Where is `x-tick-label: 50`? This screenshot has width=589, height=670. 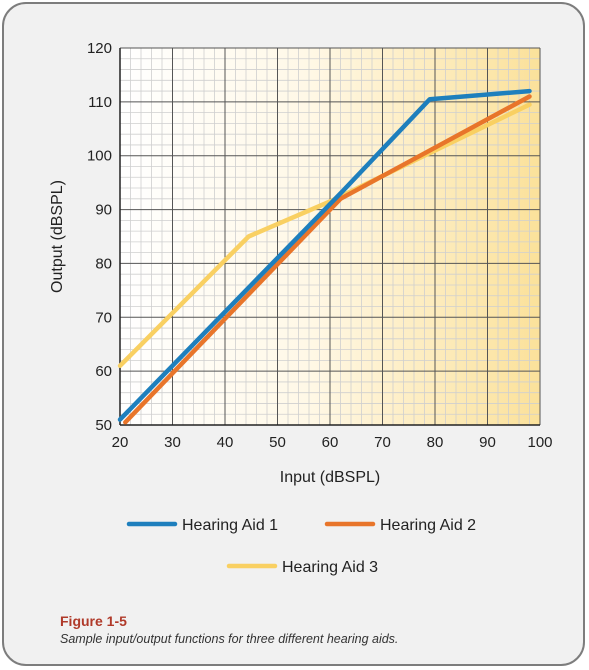
x-tick-label: 50 is located at coordinates (277, 442).